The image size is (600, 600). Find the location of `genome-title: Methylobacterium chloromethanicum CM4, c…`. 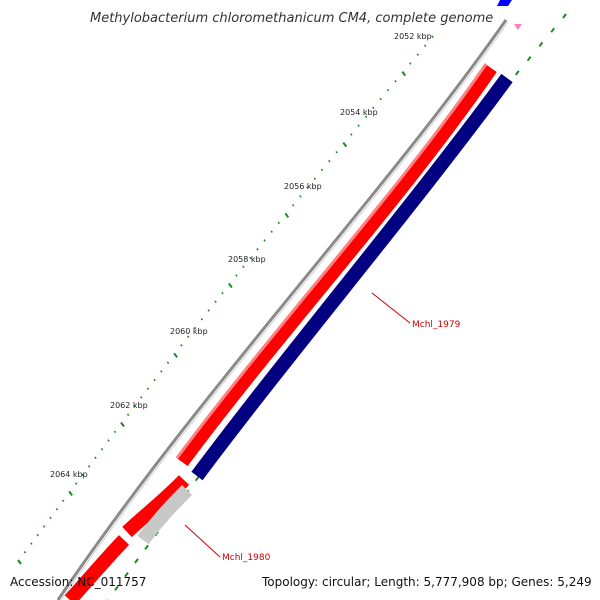

genome-title: Methylobacterium chloromethanicum CM4, c… is located at coordinates (291, 18).